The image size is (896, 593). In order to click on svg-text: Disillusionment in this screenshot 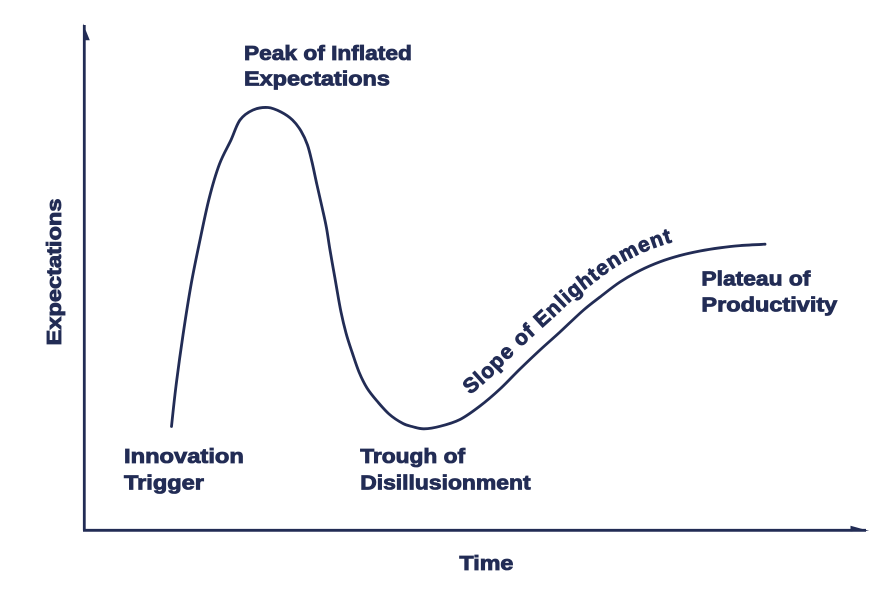, I will do `click(445, 483)`.